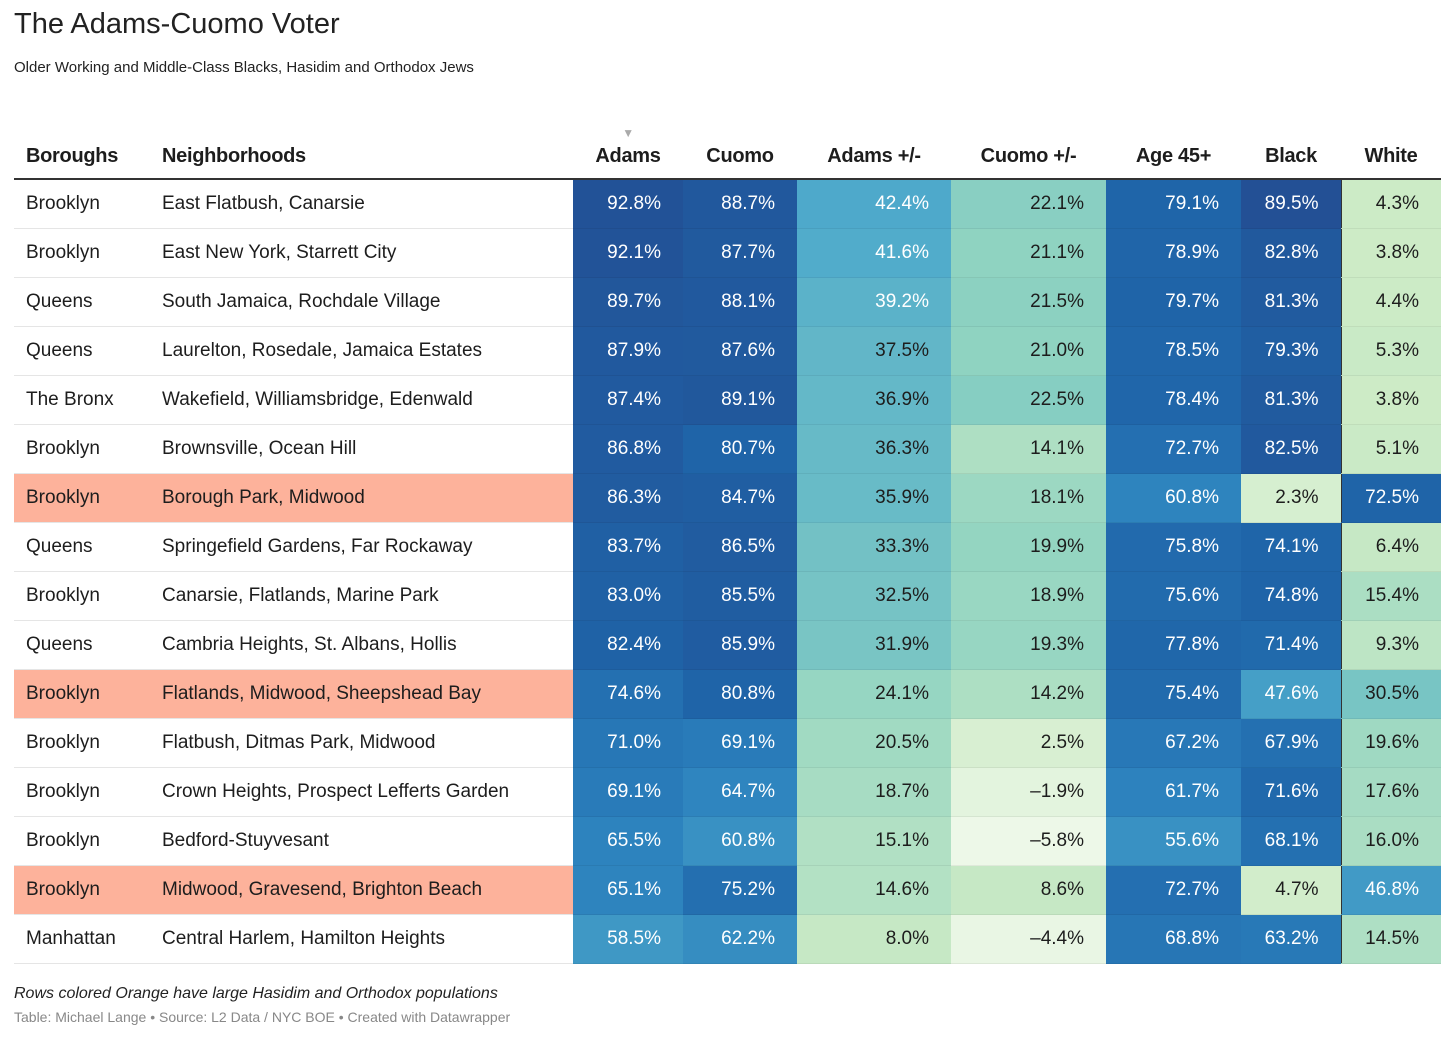  Describe the element at coordinates (1028, 498) in the screenshot. I see `cuomo-diff-cell: 18.1%` at that location.